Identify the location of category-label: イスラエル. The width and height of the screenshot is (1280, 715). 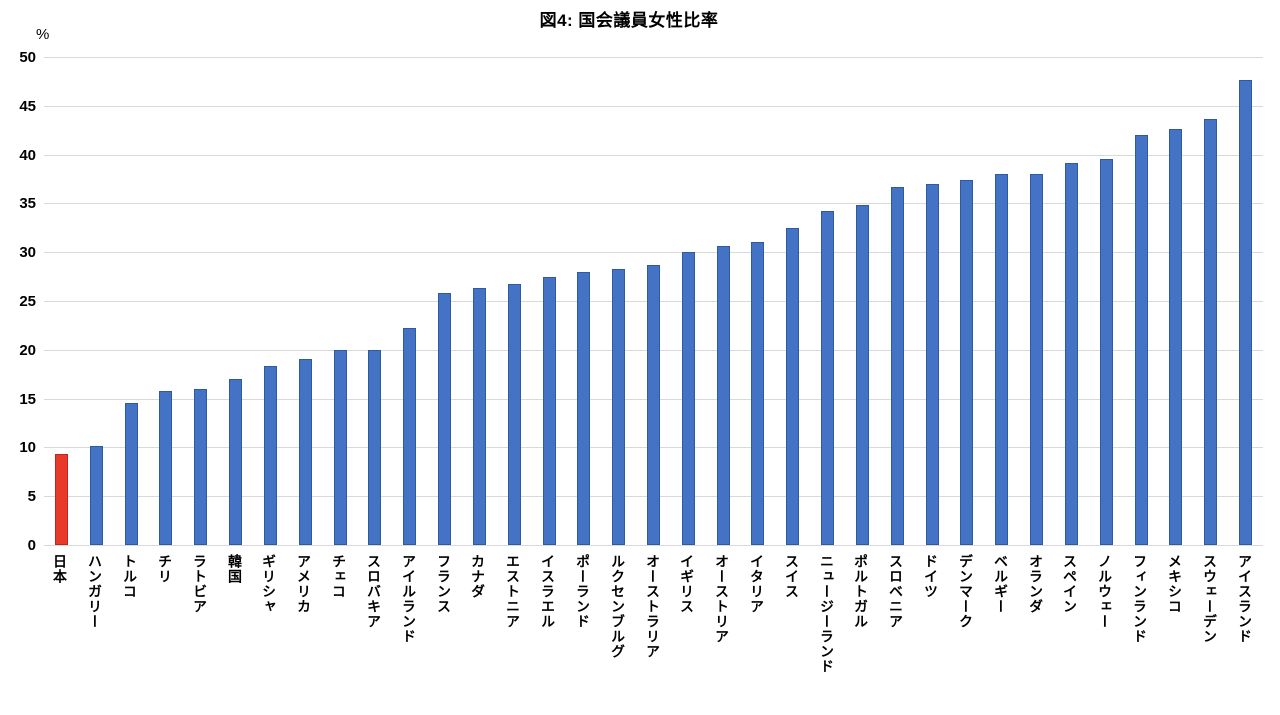
(548, 591).